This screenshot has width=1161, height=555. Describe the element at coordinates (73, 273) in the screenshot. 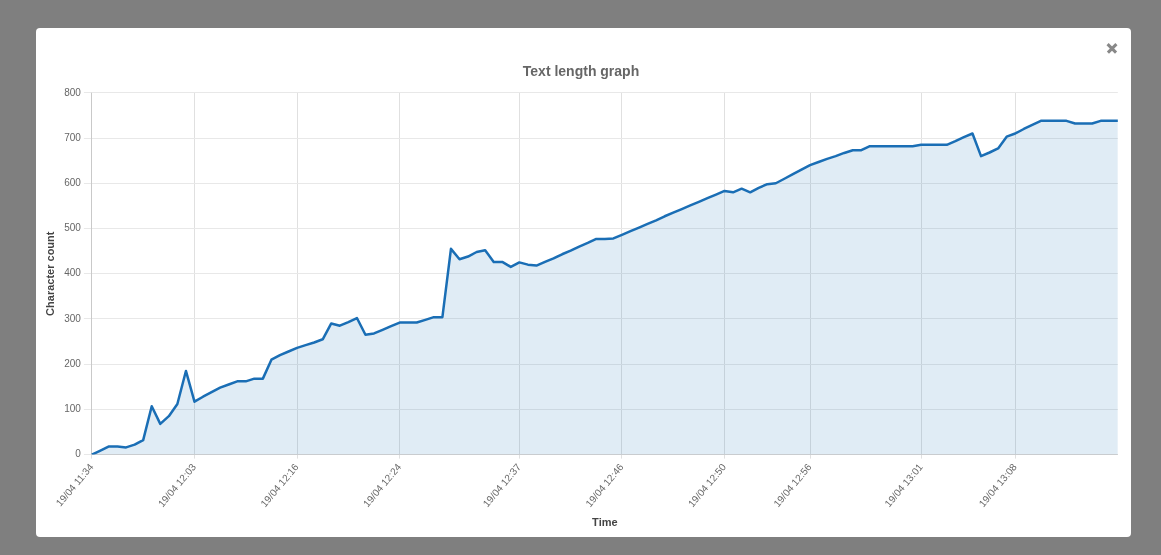

I see `y-tick-label: 400` at that location.